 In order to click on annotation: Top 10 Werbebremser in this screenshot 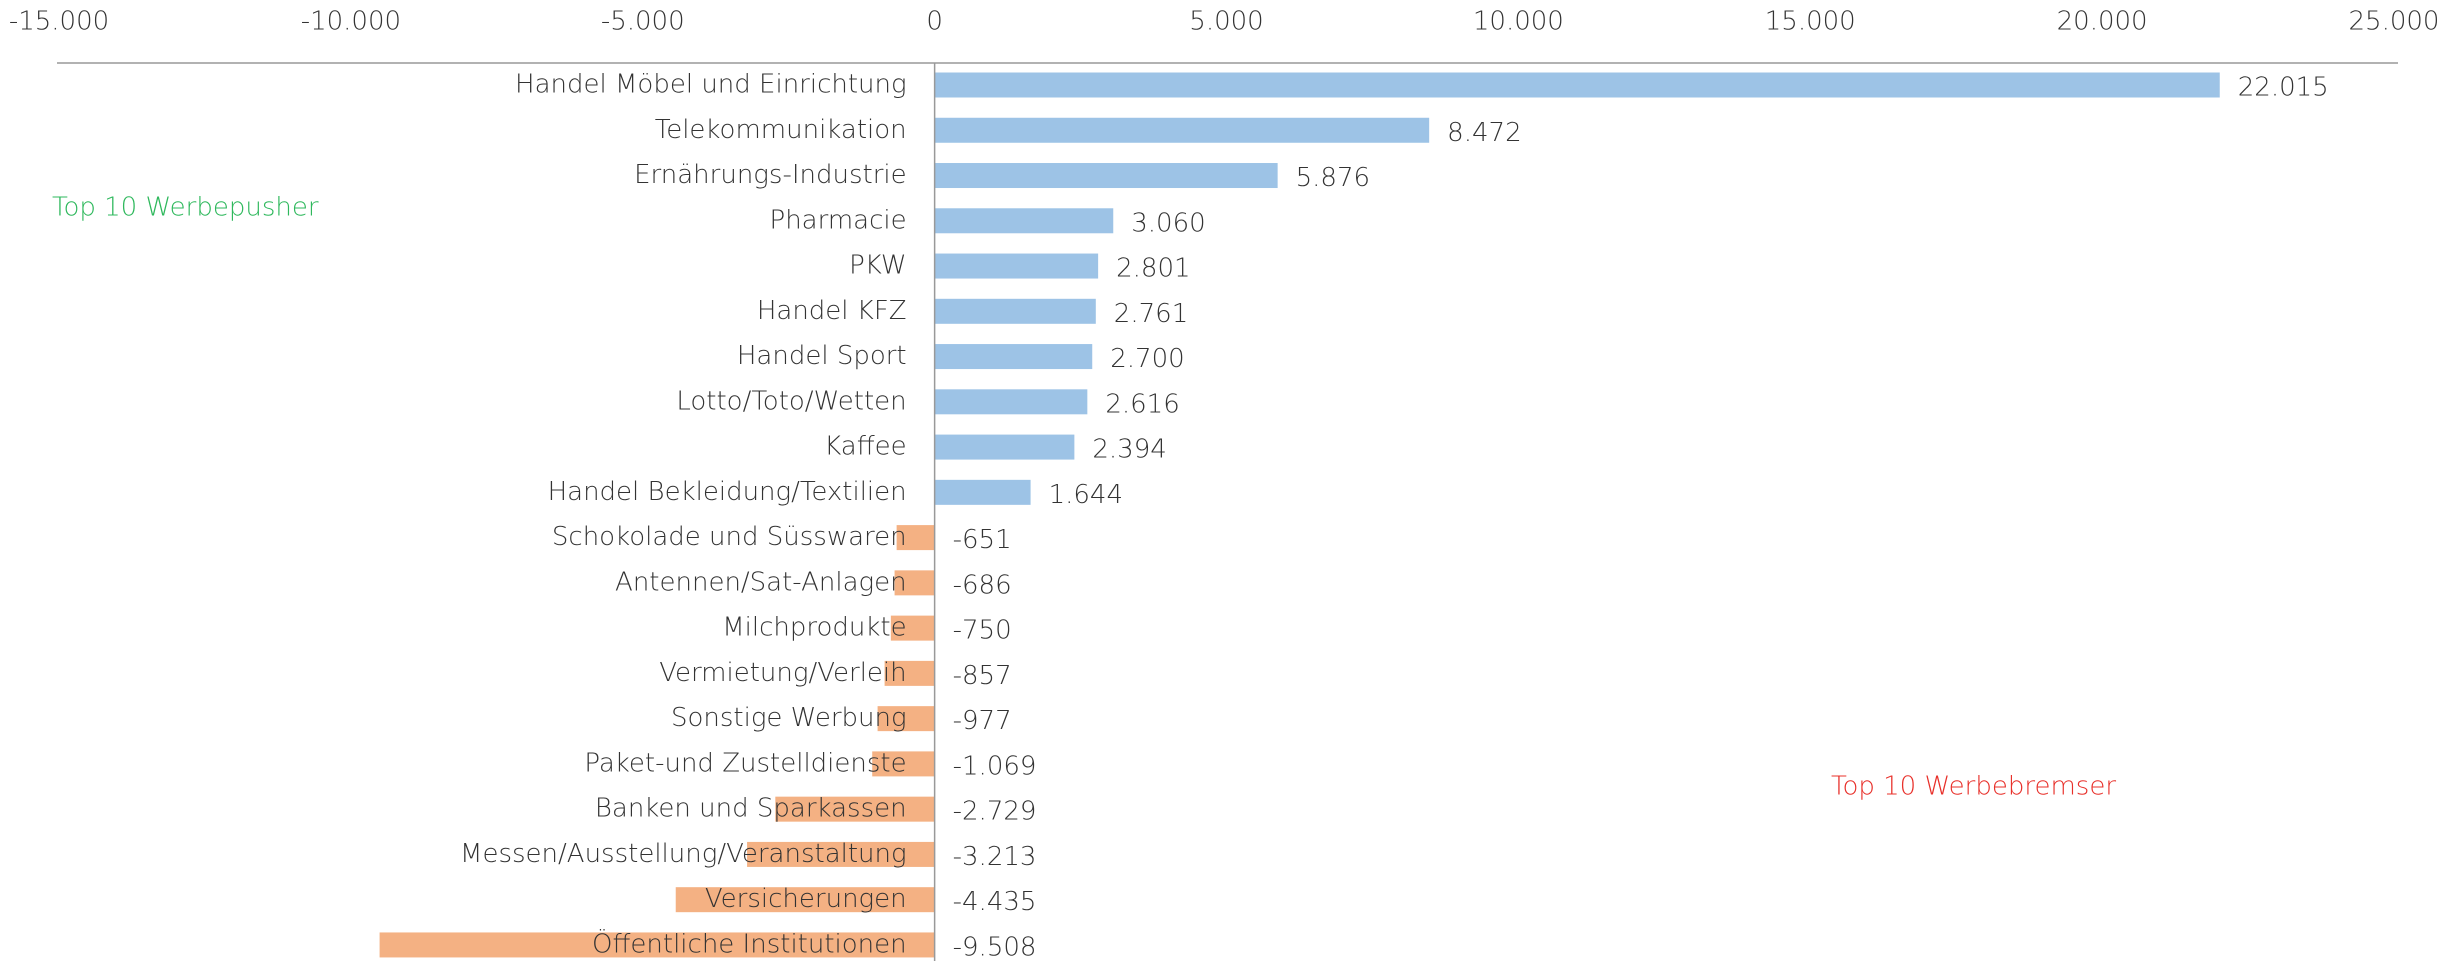, I will do `click(1973, 787)`.